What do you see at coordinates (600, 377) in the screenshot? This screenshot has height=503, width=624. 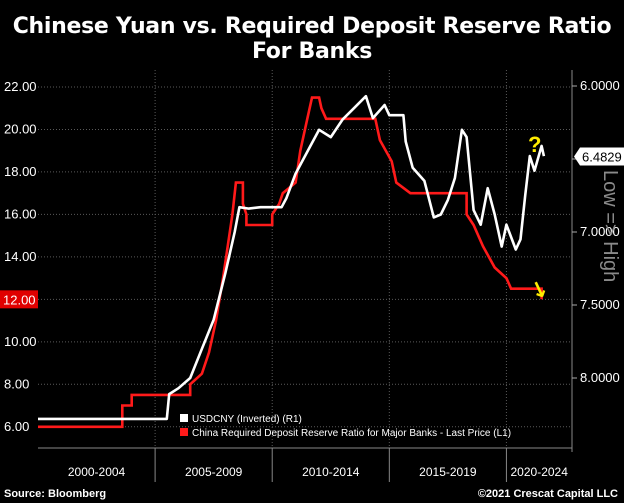 I see `right-tick-label: 8.0000` at bounding box center [600, 377].